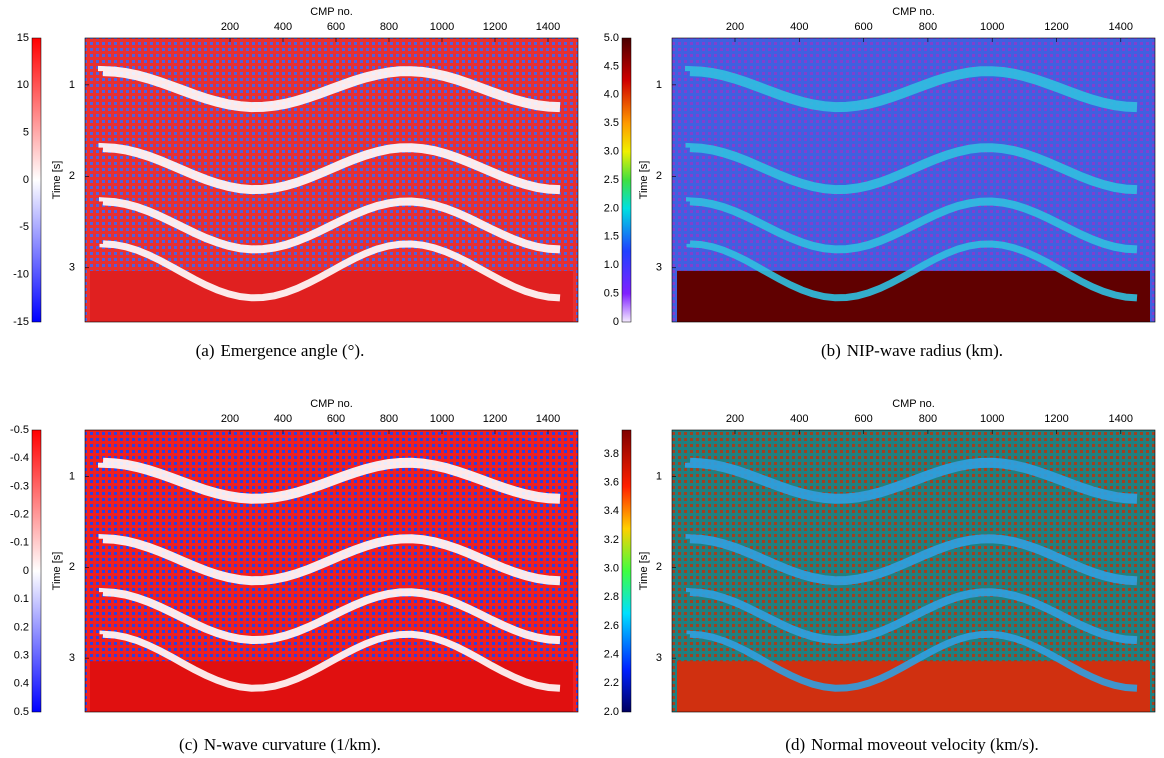 The height and width of the screenshot is (758, 1164). I want to click on colorbar-tick-label: 1.5, so click(611, 237).